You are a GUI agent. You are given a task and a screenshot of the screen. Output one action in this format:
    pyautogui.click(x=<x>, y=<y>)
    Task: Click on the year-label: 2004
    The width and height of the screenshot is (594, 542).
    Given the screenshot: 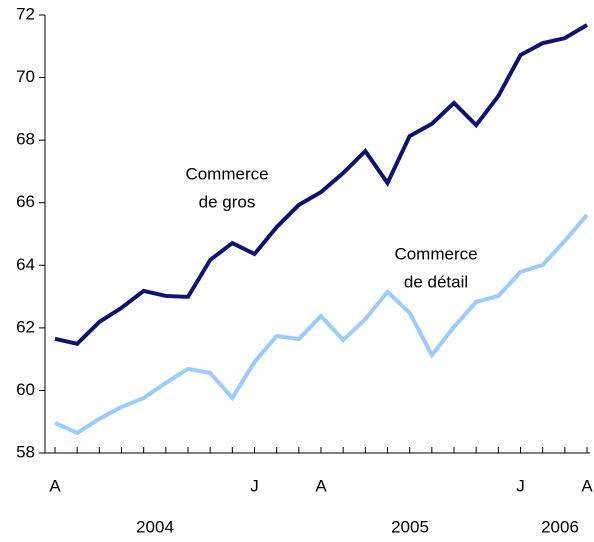 What is the action you would take?
    pyautogui.click(x=155, y=526)
    